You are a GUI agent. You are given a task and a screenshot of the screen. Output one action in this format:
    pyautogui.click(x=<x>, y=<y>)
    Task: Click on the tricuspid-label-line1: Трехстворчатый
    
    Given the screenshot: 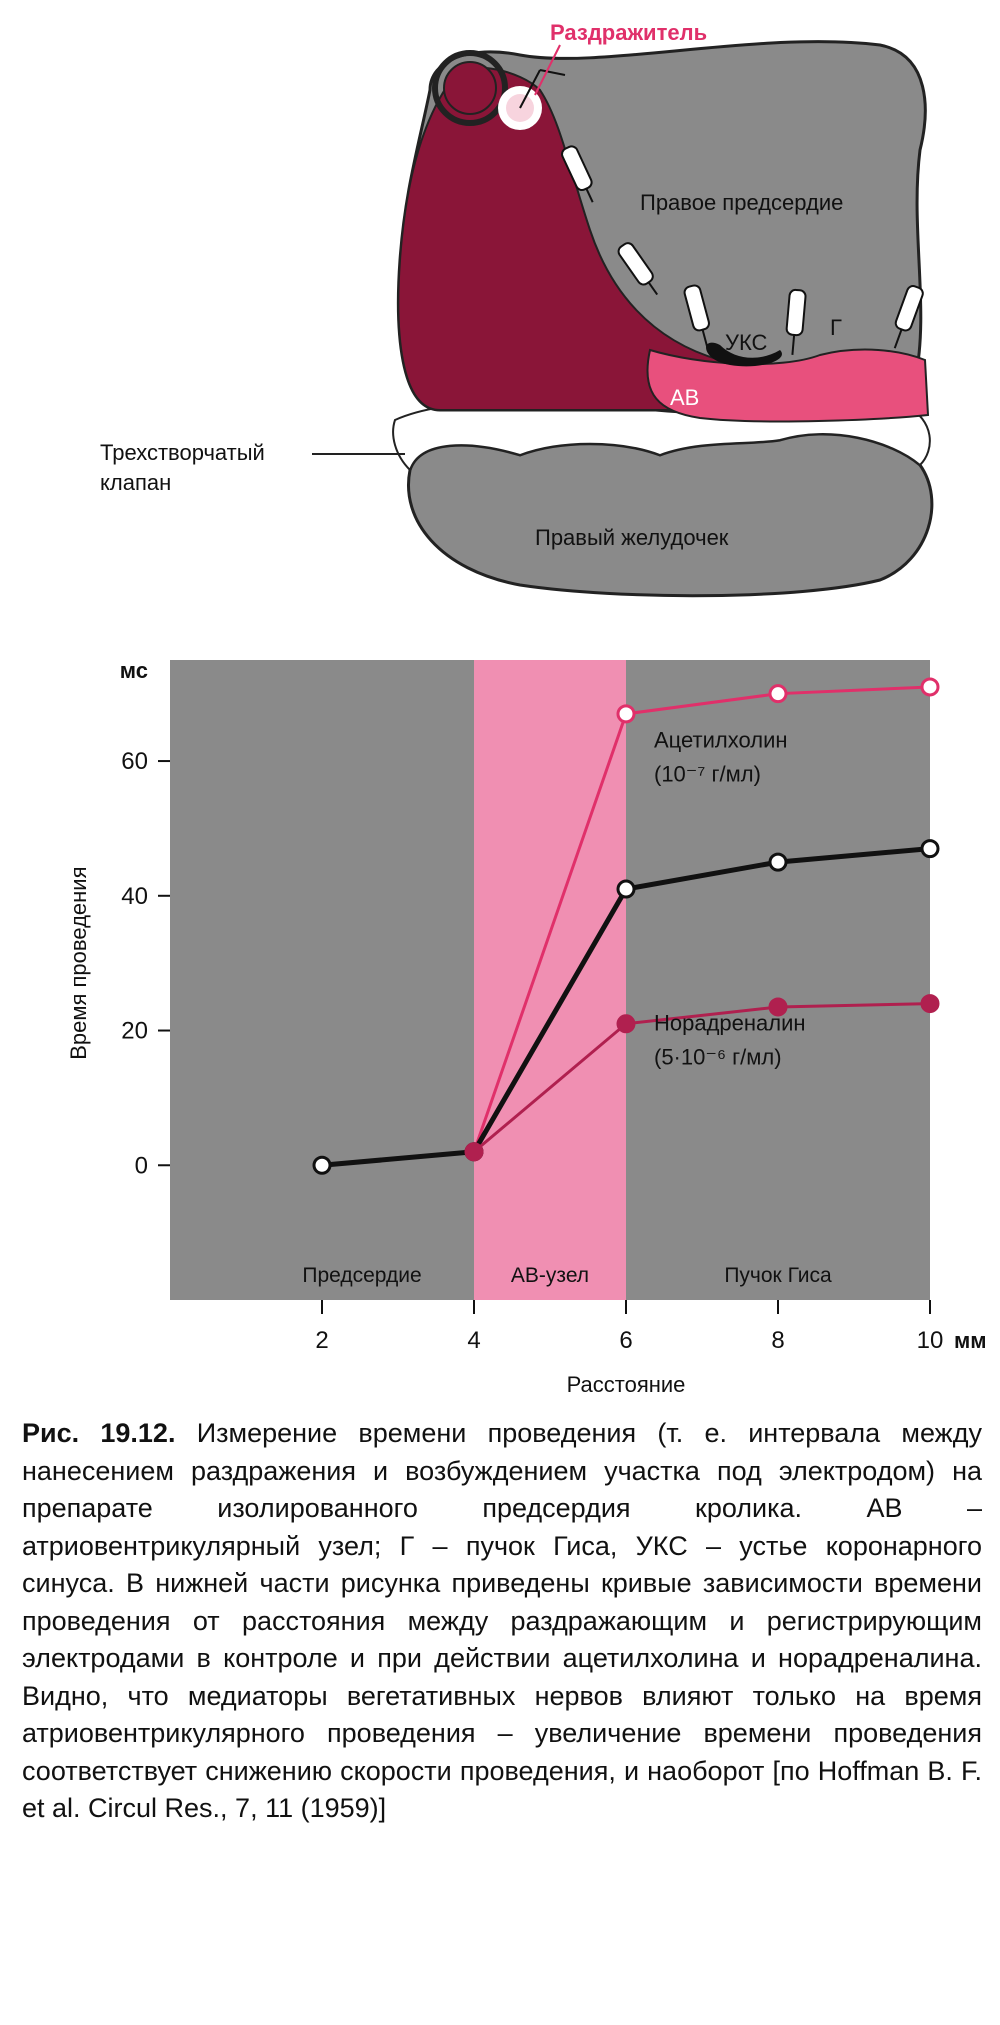 What is the action you would take?
    pyautogui.click(x=182, y=452)
    